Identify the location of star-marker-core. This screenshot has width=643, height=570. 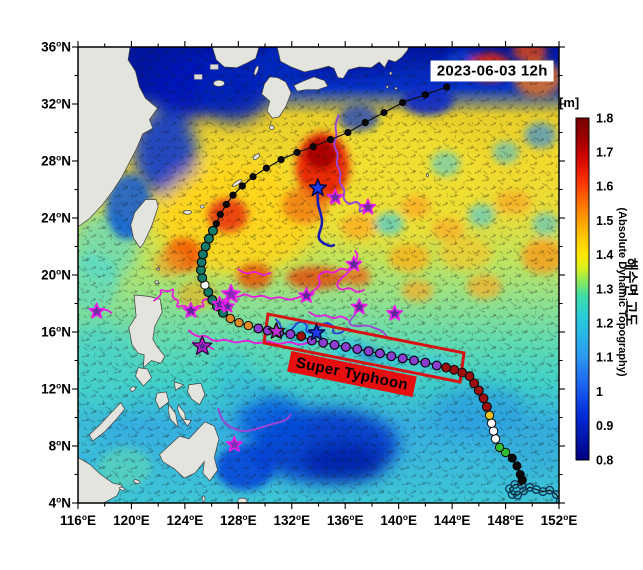
(202, 345).